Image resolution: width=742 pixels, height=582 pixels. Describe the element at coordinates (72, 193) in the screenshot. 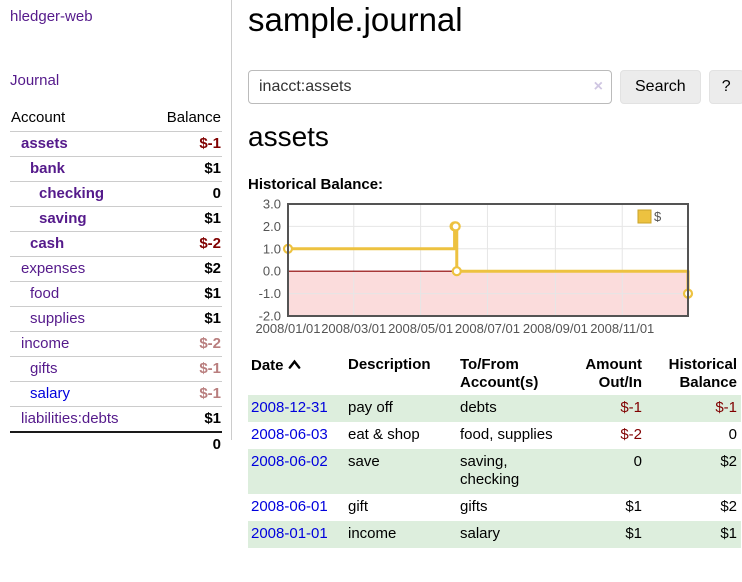

I see `account-link: checking` at that location.